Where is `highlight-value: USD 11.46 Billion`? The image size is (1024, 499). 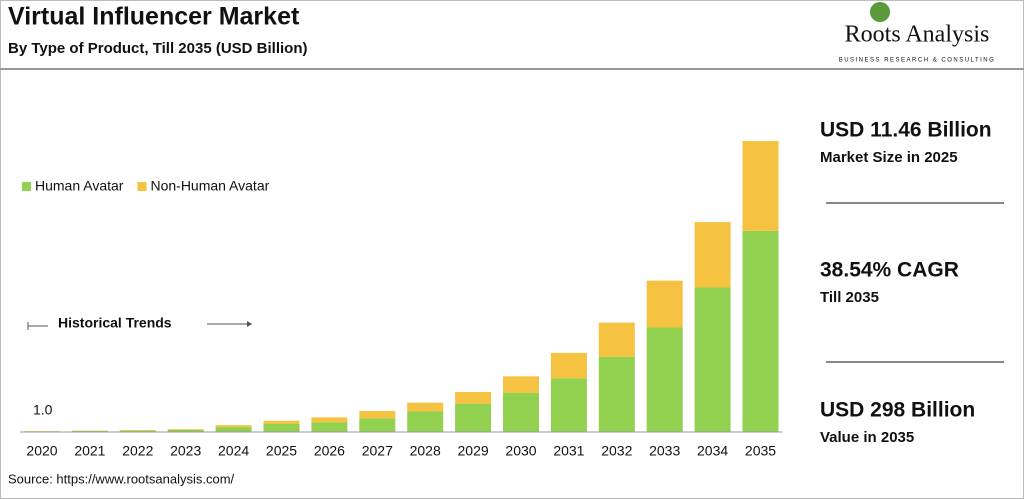 highlight-value: USD 11.46 Billion is located at coordinates (906, 130).